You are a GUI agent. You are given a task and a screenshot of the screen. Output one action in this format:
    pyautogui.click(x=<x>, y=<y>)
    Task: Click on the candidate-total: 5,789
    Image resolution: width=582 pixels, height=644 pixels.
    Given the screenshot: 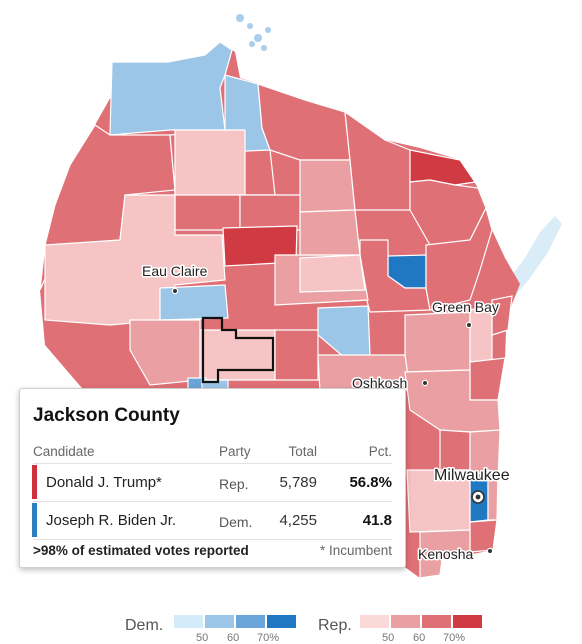 What is the action you would take?
    pyautogui.click(x=298, y=482)
    